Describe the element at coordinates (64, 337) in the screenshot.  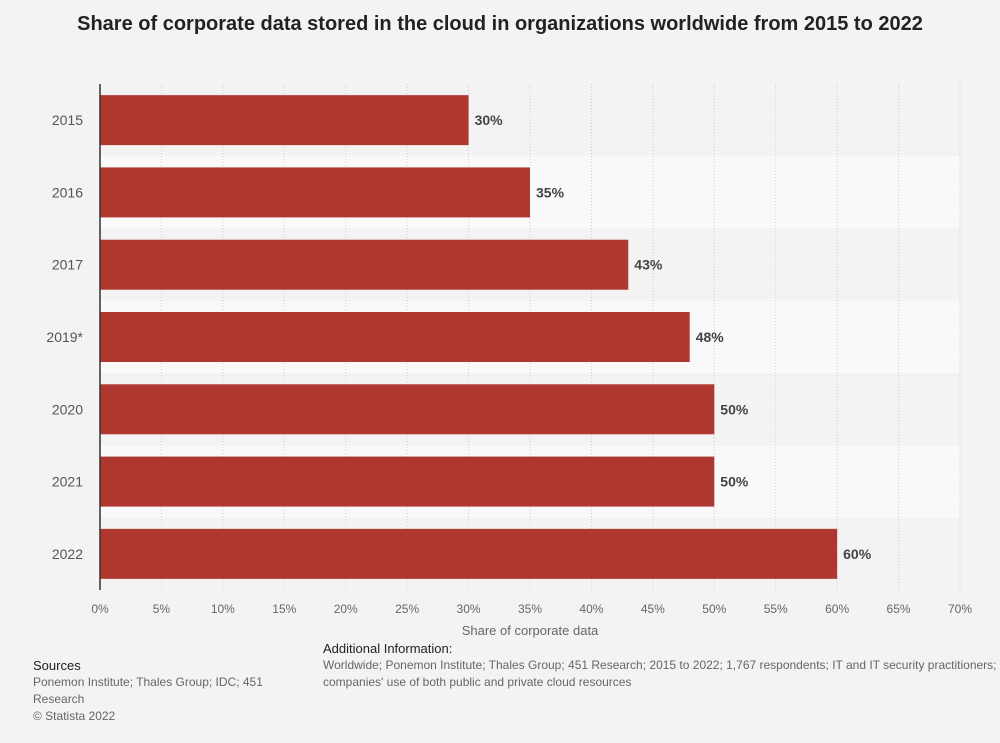
I see `y-tick-label: 2019*` at that location.